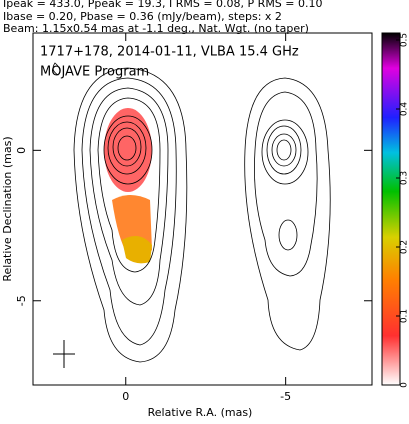  I want to click on colorbar-tick-label: 0.3, so click(404, 178).